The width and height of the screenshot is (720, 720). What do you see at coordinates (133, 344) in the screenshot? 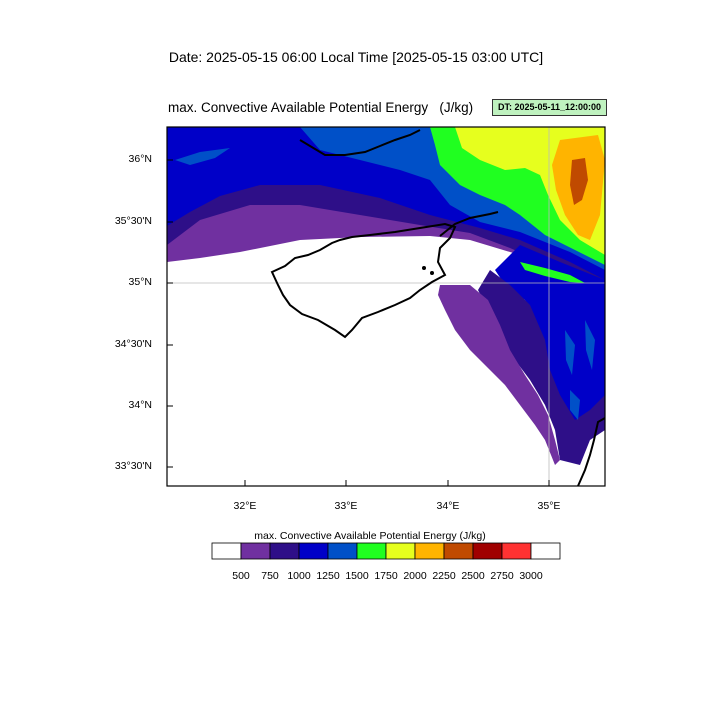
I see `lat-label-34-30n: 34°30'N` at bounding box center [133, 344].